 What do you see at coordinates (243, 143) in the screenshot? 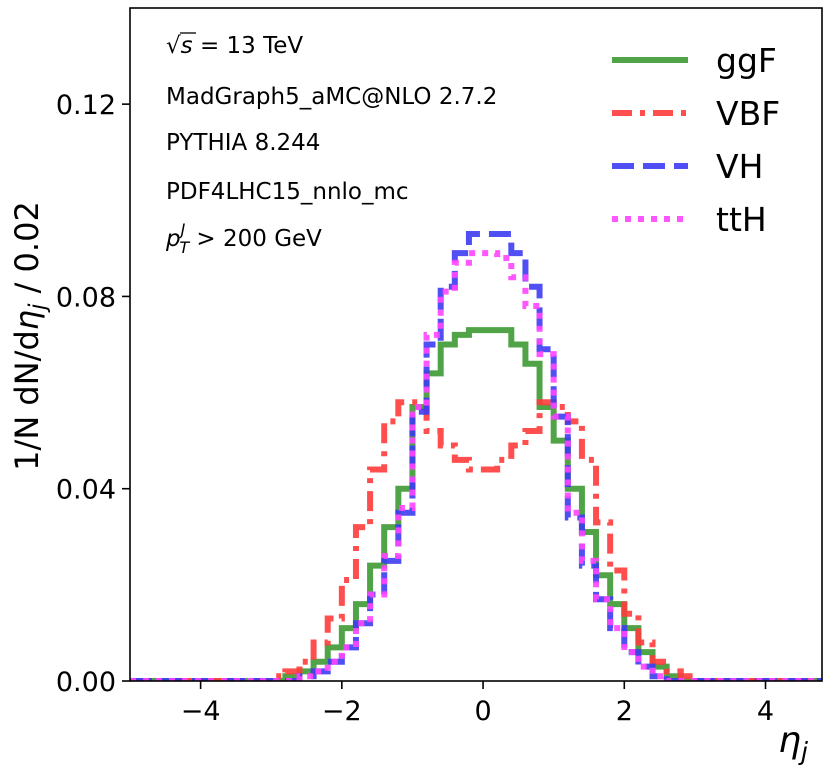
I see `annotation-shower: PYTHIA 8.244` at bounding box center [243, 143].